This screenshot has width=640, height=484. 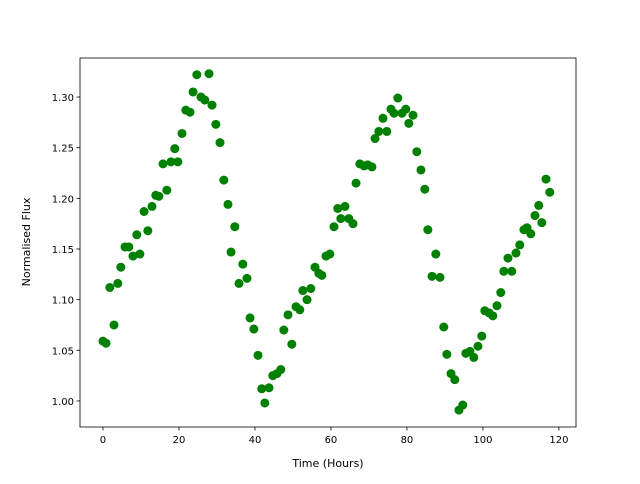 What do you see at coordinates (482, 440) in the screenshot?
I see `x-tick-label: 100` at bounding box center [482, 440].